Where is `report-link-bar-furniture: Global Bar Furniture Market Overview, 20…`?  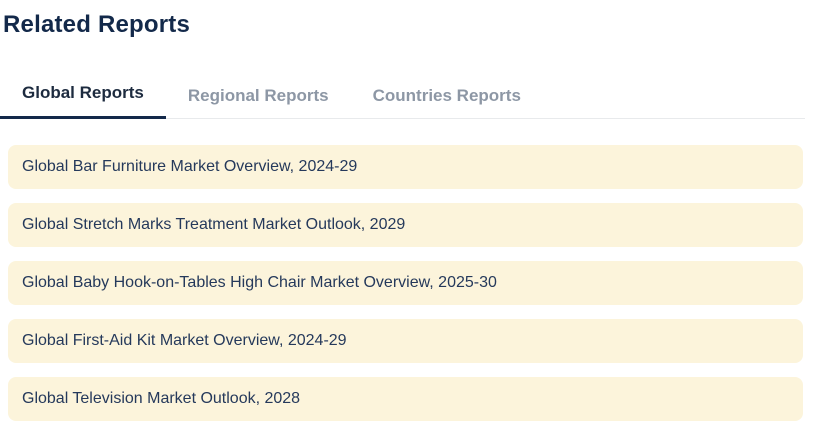 report-link-bar-furniture: Global Bar Furniture Market Overview, 20… is located at coordinates (405, 167).